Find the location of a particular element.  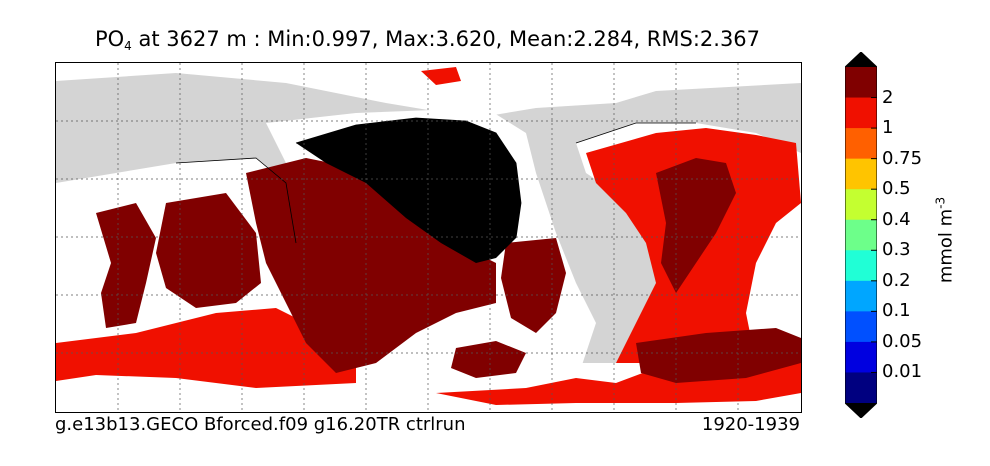

colorbar-tick-label: 0.05 is located at coordinates (902, 341).